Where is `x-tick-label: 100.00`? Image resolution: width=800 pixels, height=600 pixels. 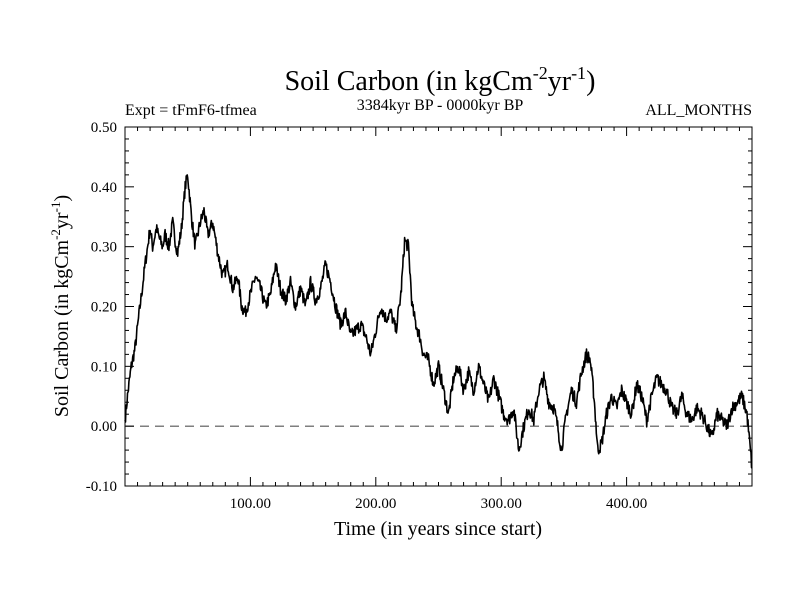
x-tick-label: 100.00 is located at coordinates (250, 504).